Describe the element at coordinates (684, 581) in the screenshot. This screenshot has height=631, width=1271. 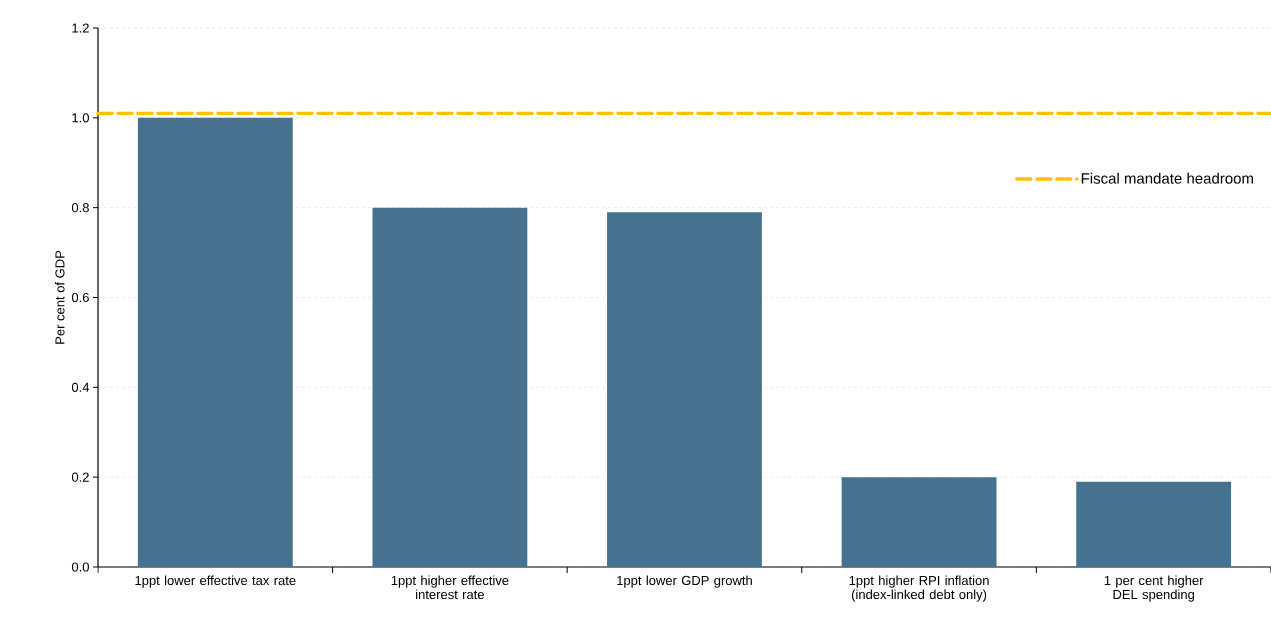
I see `x-tick-label: 1ppt lower GDP growth` at that location.